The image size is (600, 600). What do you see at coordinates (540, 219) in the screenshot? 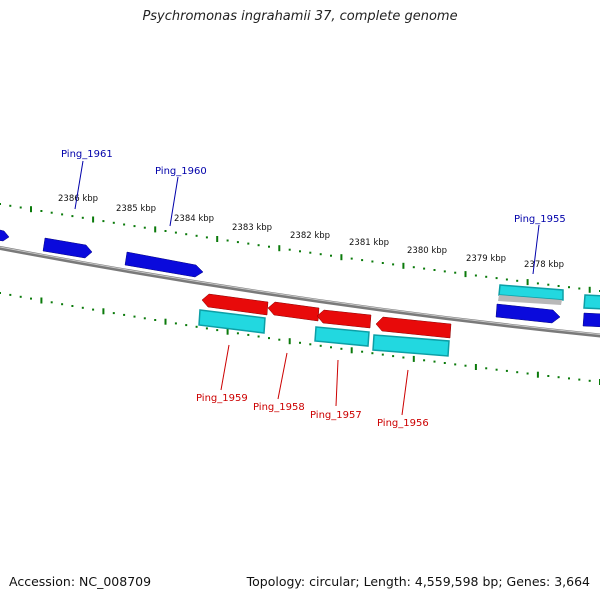
I see `gene-label: Ping_1955` at bounding box center [540, 219].